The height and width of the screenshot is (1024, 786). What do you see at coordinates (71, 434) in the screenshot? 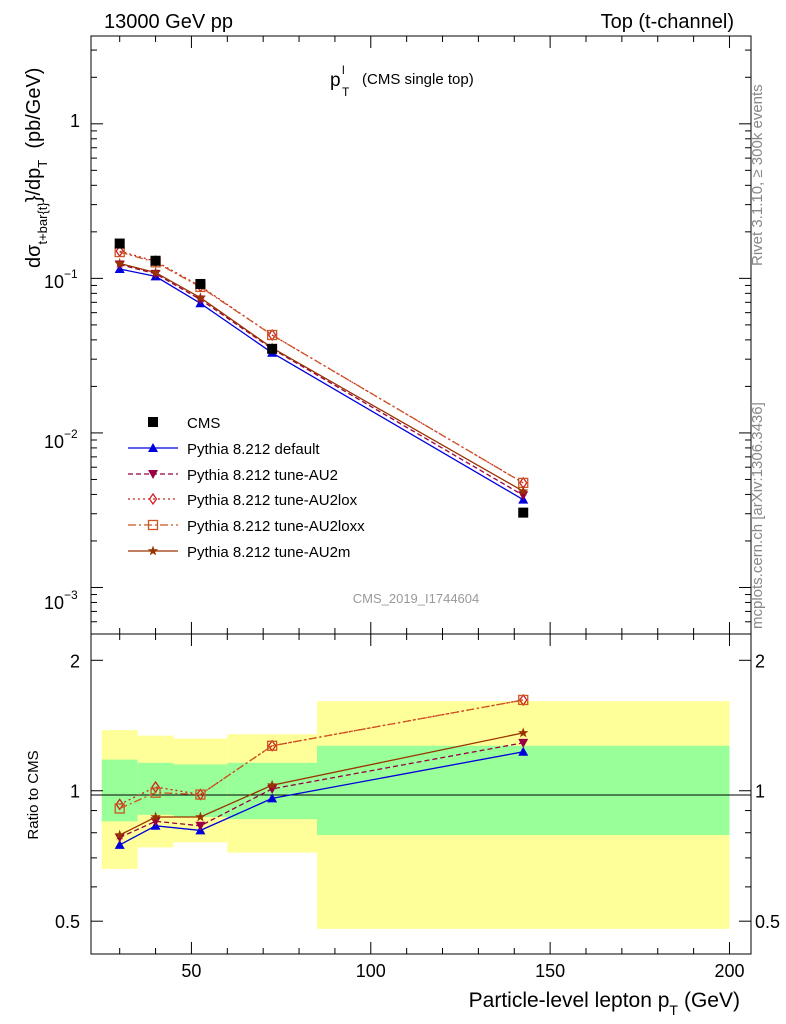
I see `y-tick-exp-m2: −2` at bounding box center [71, 434].